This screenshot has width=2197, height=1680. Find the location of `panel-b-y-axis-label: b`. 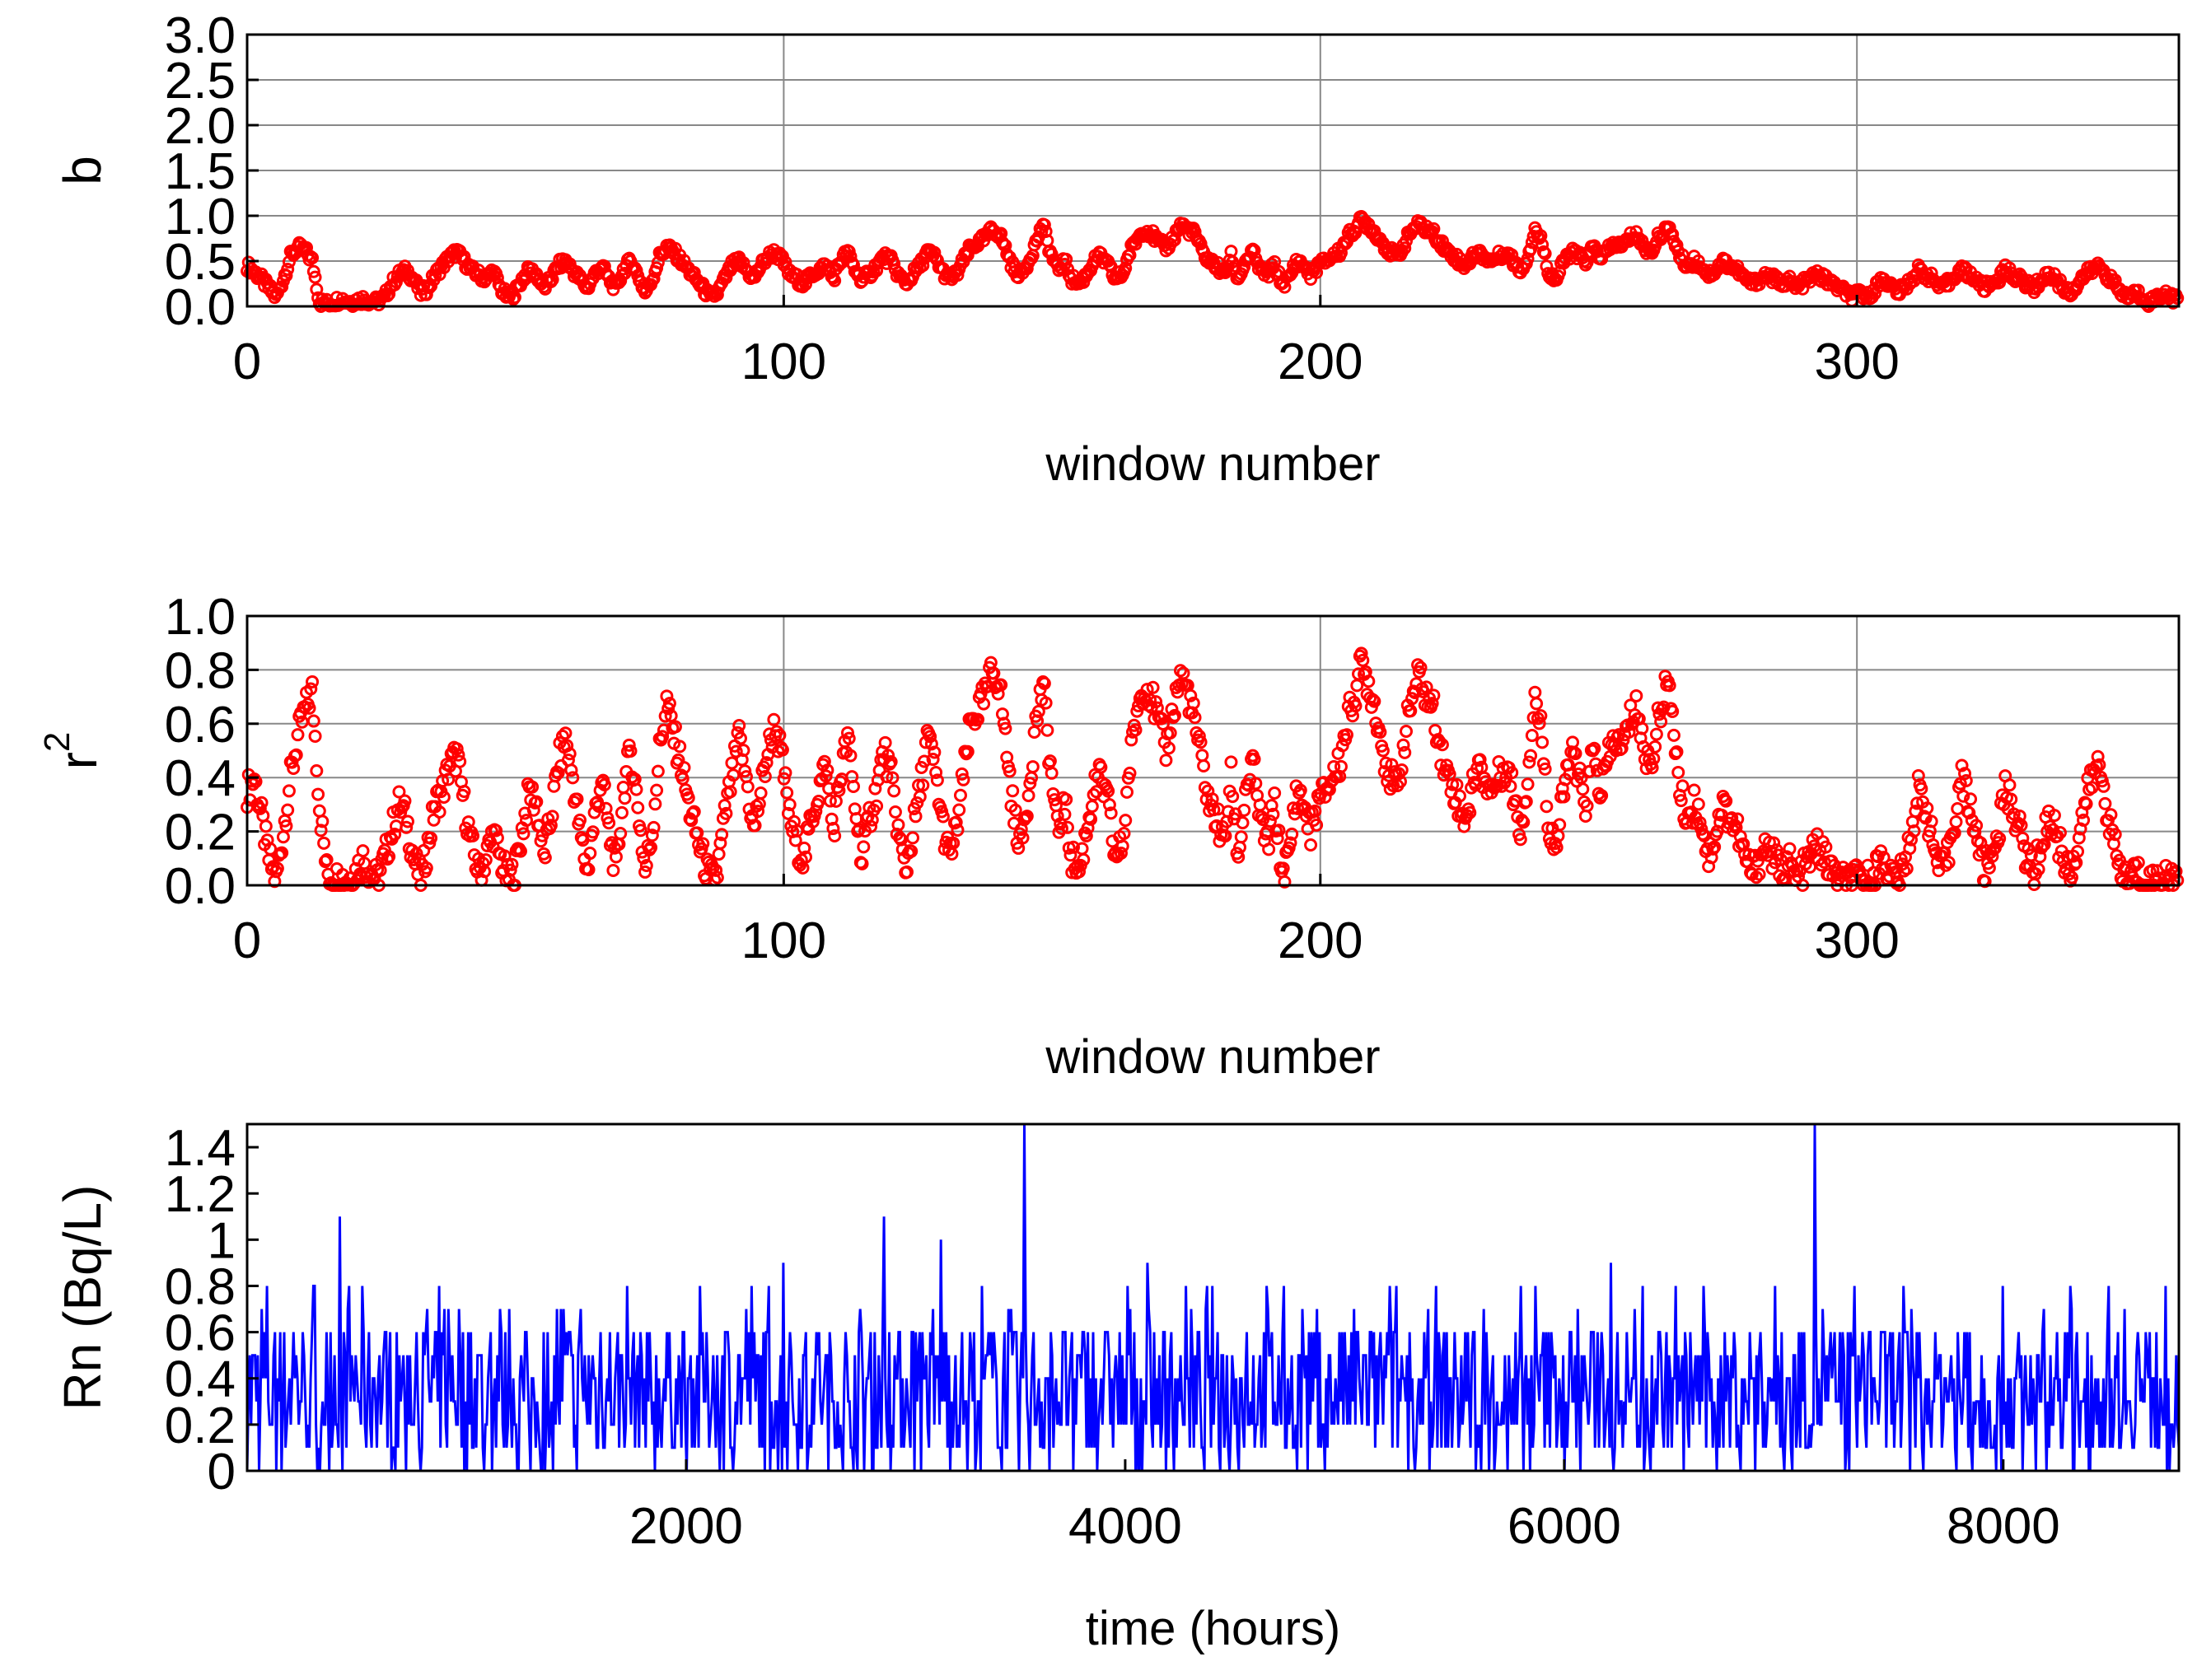

panel-b-y-axis-label: b is located at coordinates (82, 170).